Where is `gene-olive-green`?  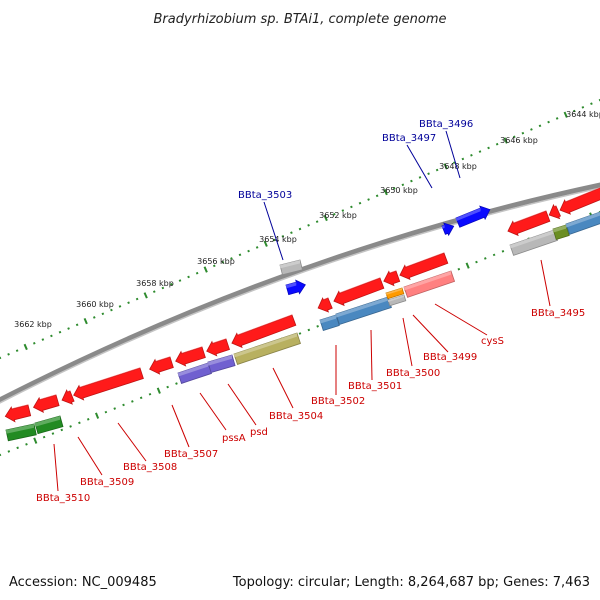 gene-olive-green is located at coordinates (561, 232).